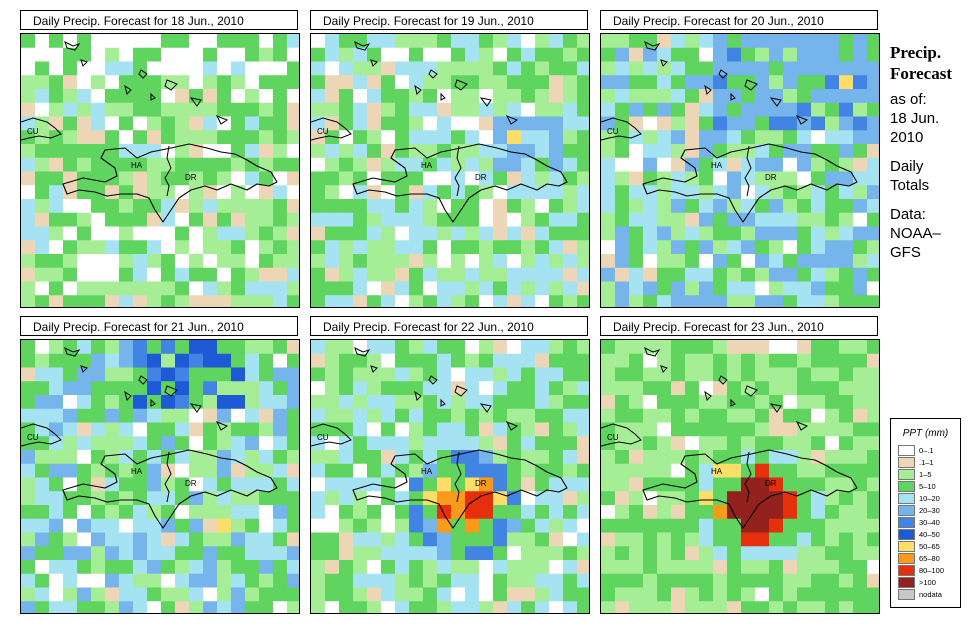 This screenshot has width=975, height=635. I want to click on map-label-cu: CU, so click(33, 131).